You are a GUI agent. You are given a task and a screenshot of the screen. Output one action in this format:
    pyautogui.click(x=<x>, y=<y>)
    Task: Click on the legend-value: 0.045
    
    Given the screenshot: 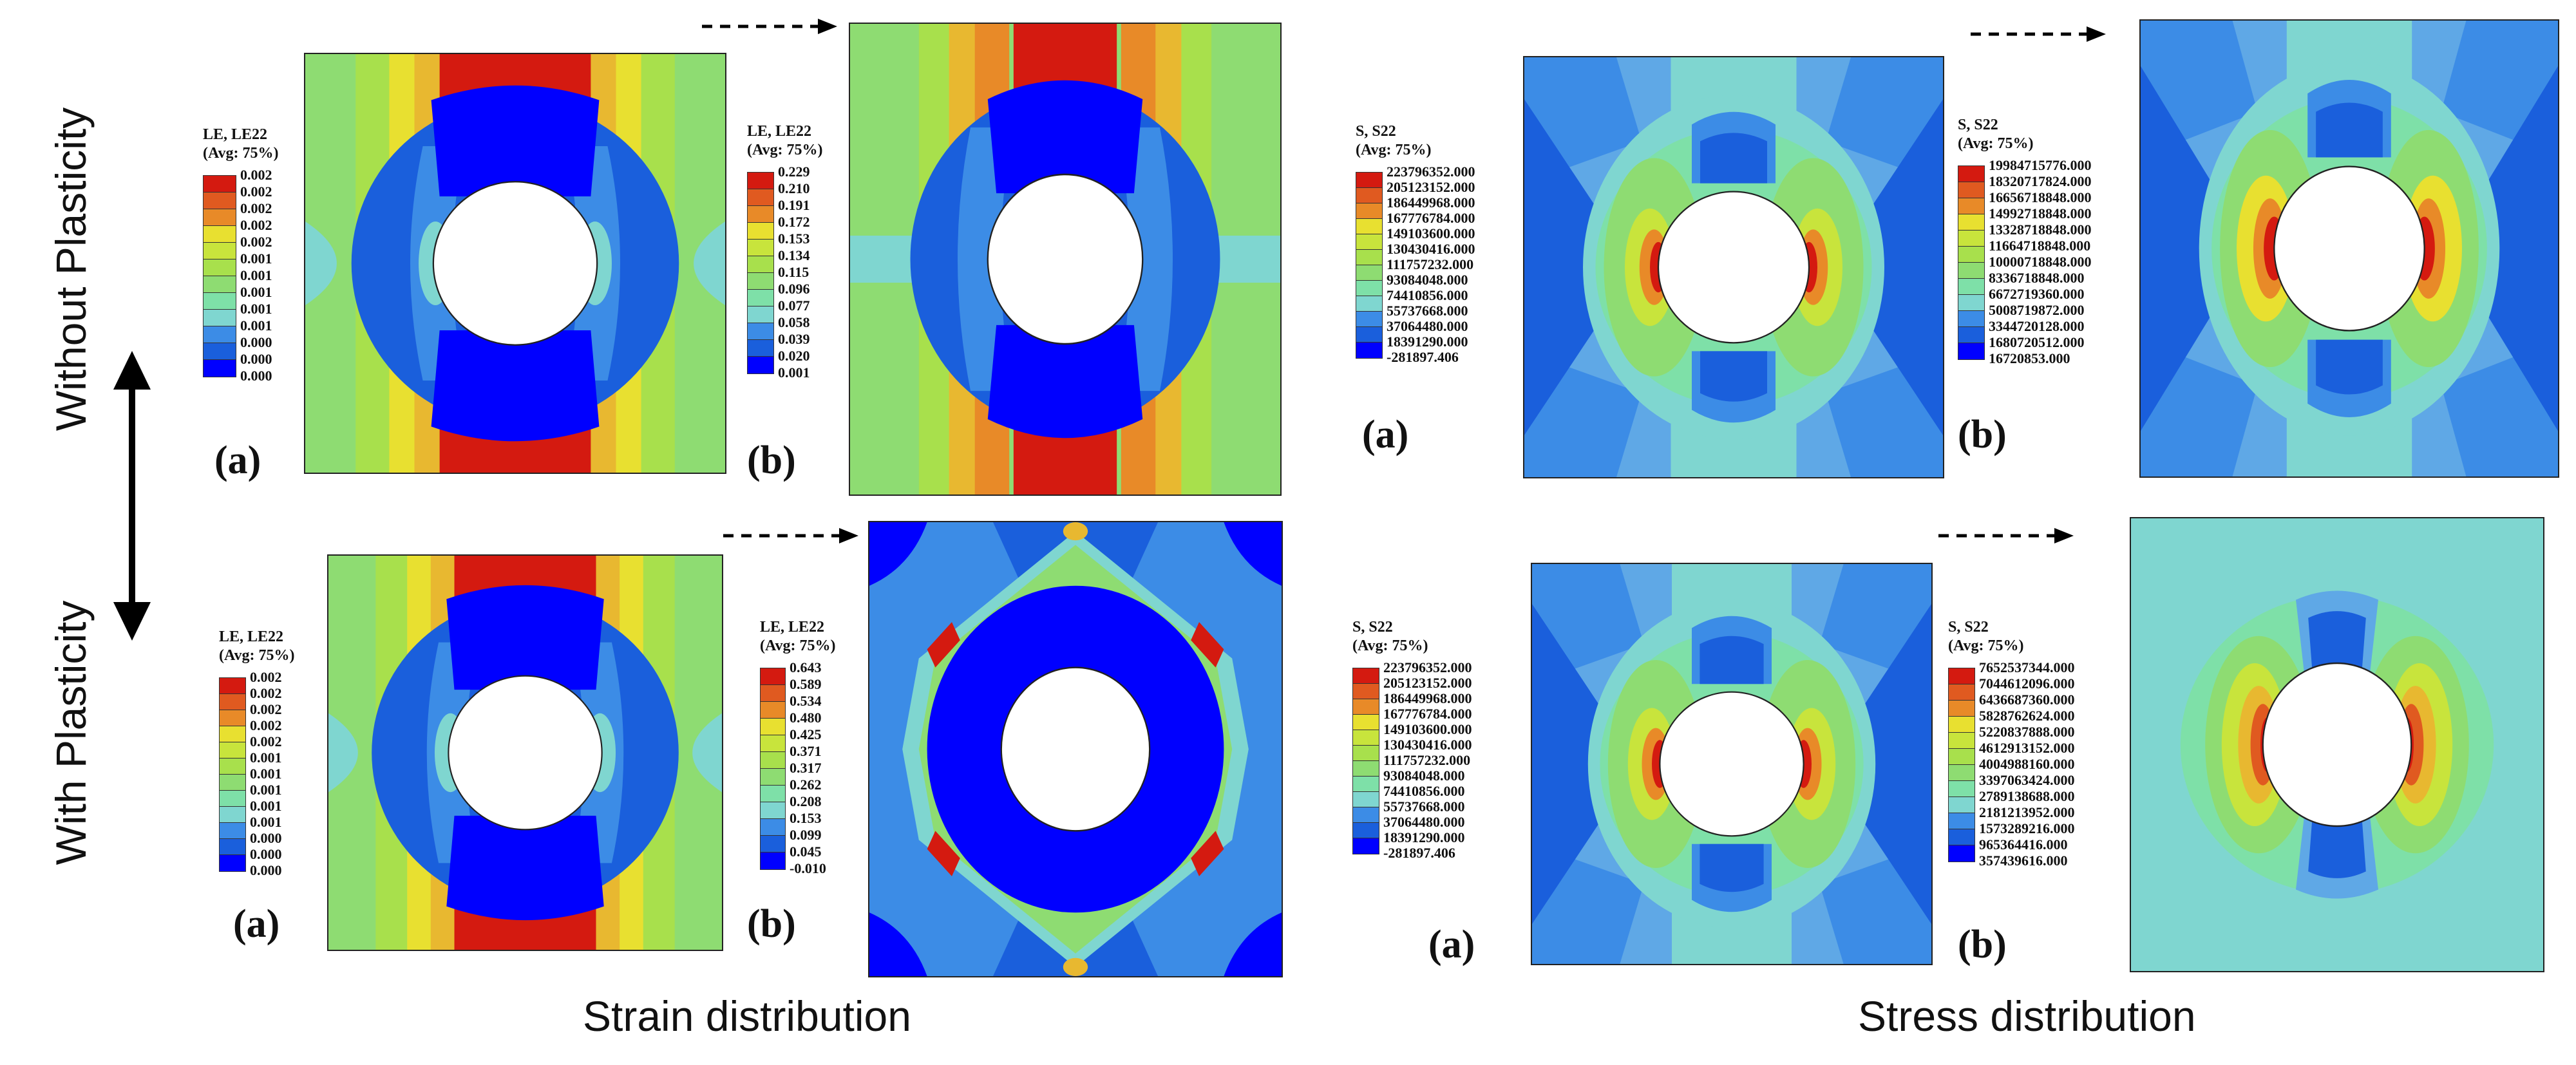 What is the action you would take?
    pyautogui.click(x=806, y=852)
    